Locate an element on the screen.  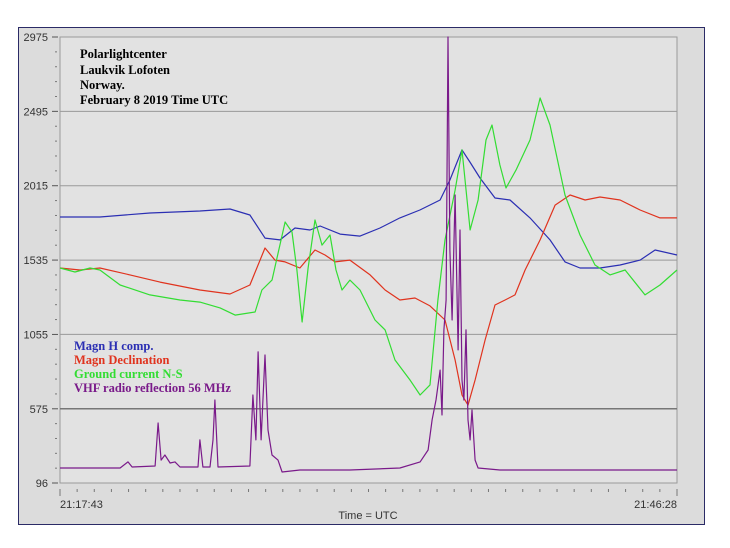
x-axis is located at coordinates (368, 492).